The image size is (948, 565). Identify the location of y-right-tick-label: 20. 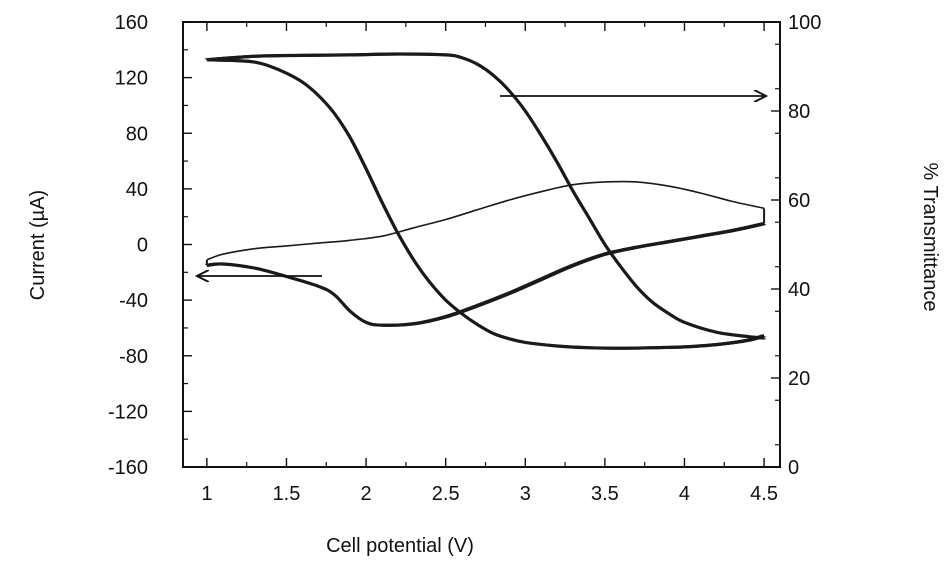
(799, 379).